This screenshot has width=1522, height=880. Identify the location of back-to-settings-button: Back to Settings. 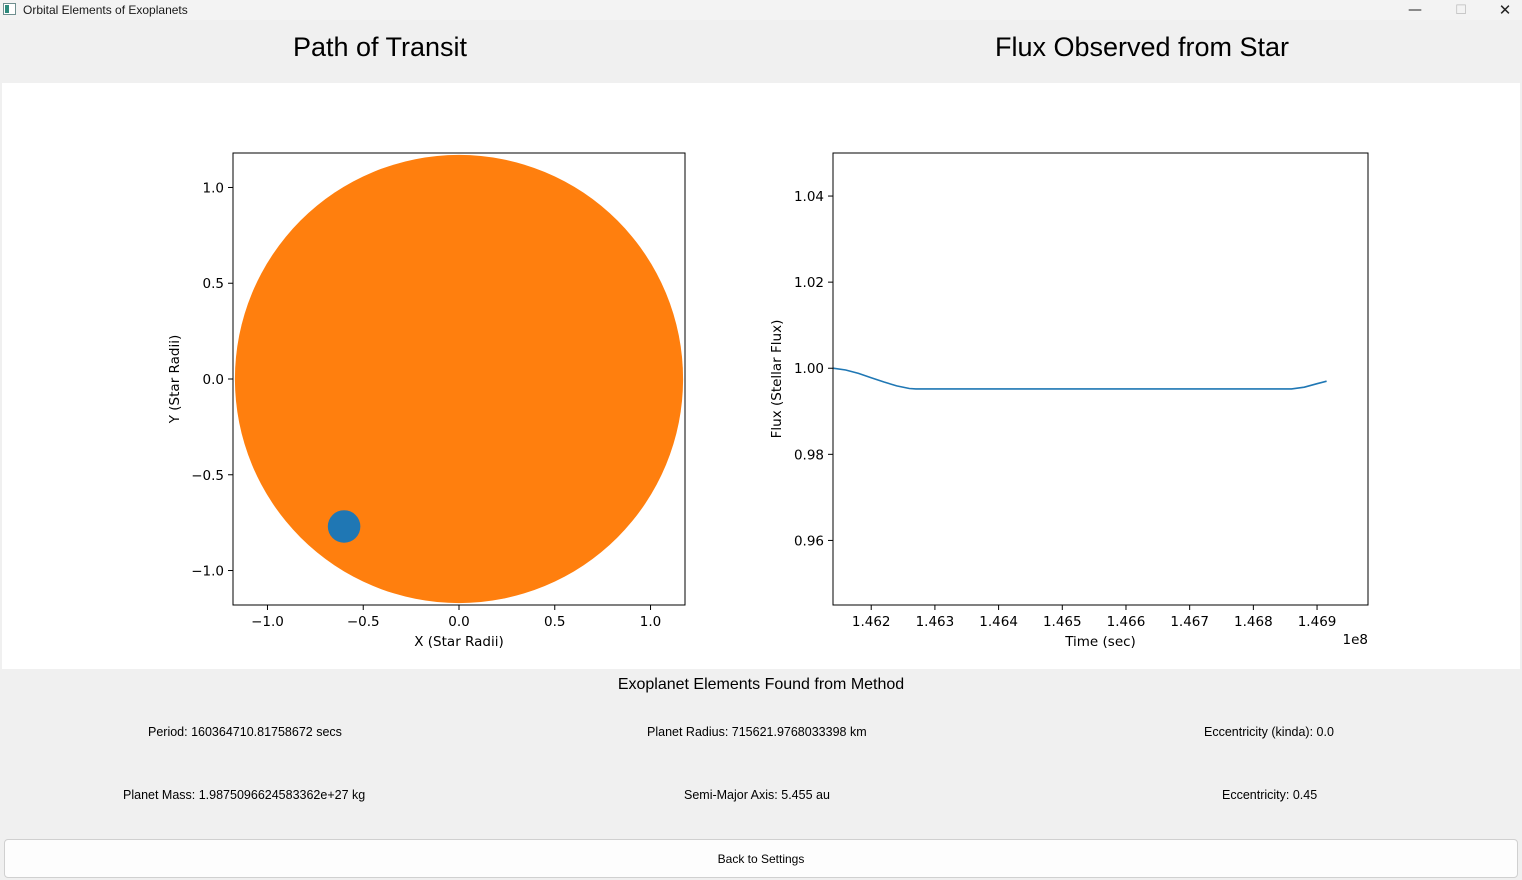
(761, 858).